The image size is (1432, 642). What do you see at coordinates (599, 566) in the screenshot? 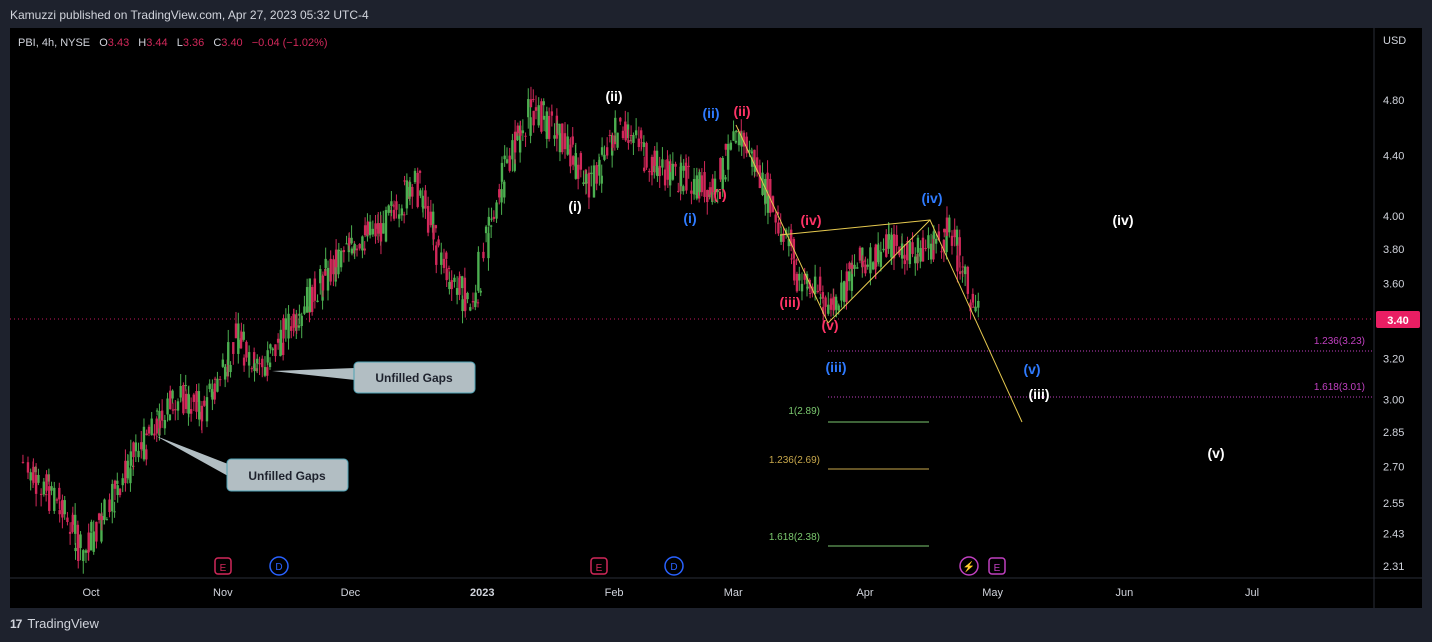
I see `earnings-badge-2: E` at bounding box center [599, 566].